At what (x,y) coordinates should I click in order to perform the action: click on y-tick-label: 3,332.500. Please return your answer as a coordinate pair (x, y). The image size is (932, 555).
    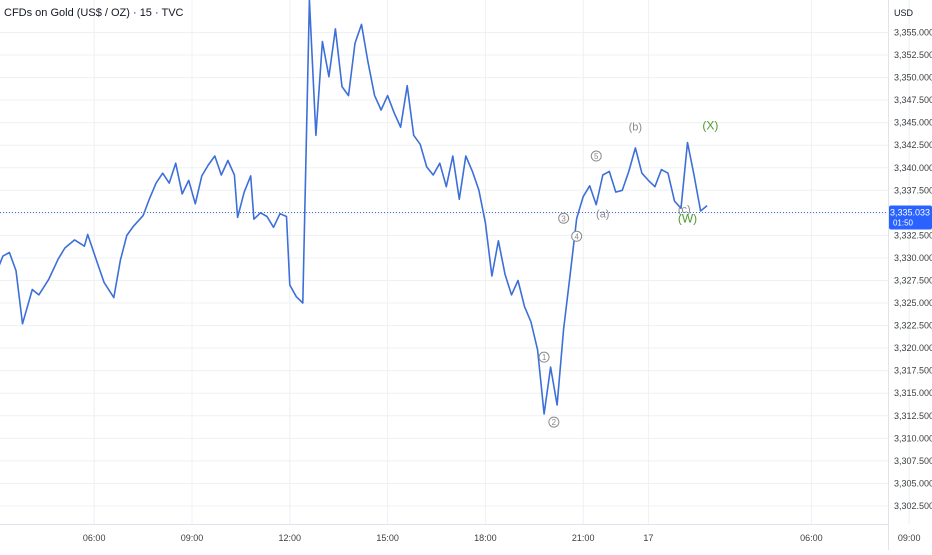
    Looking at the image, I should click on (913, 235).